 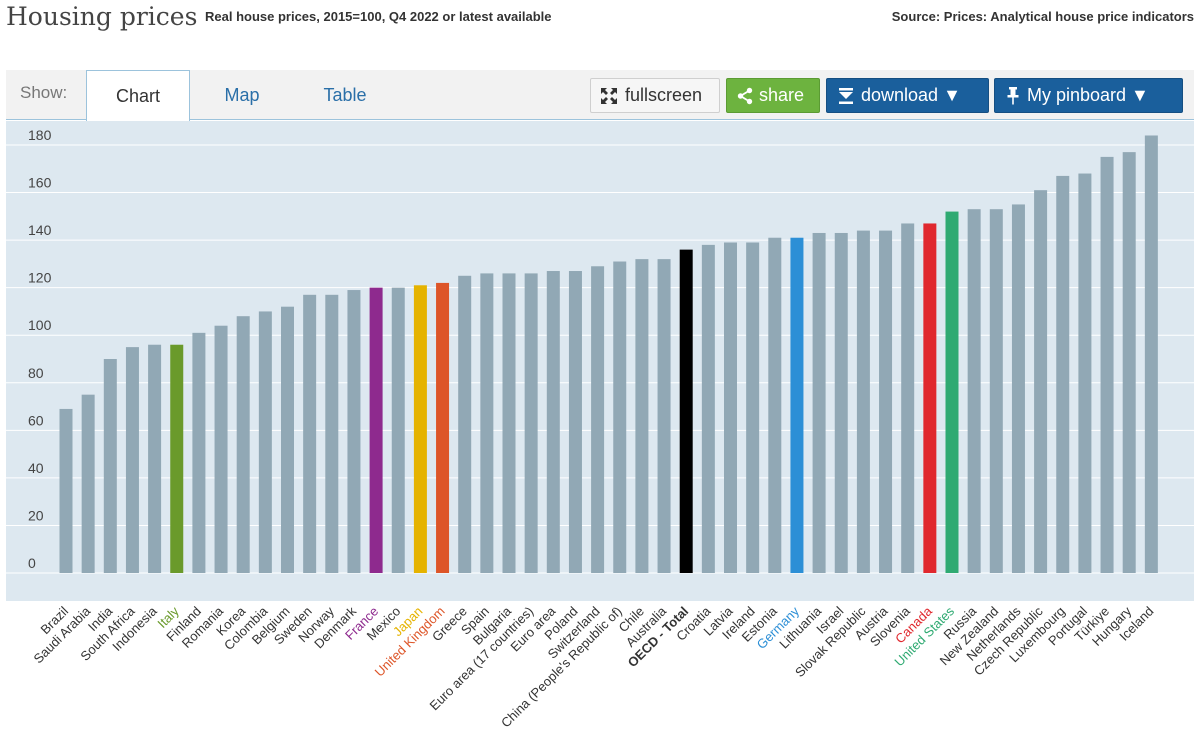 What do you see at coordinates (40, 183) in the screenshot?
I see `y-tick-label: 160` at bounding box center [40, 183].